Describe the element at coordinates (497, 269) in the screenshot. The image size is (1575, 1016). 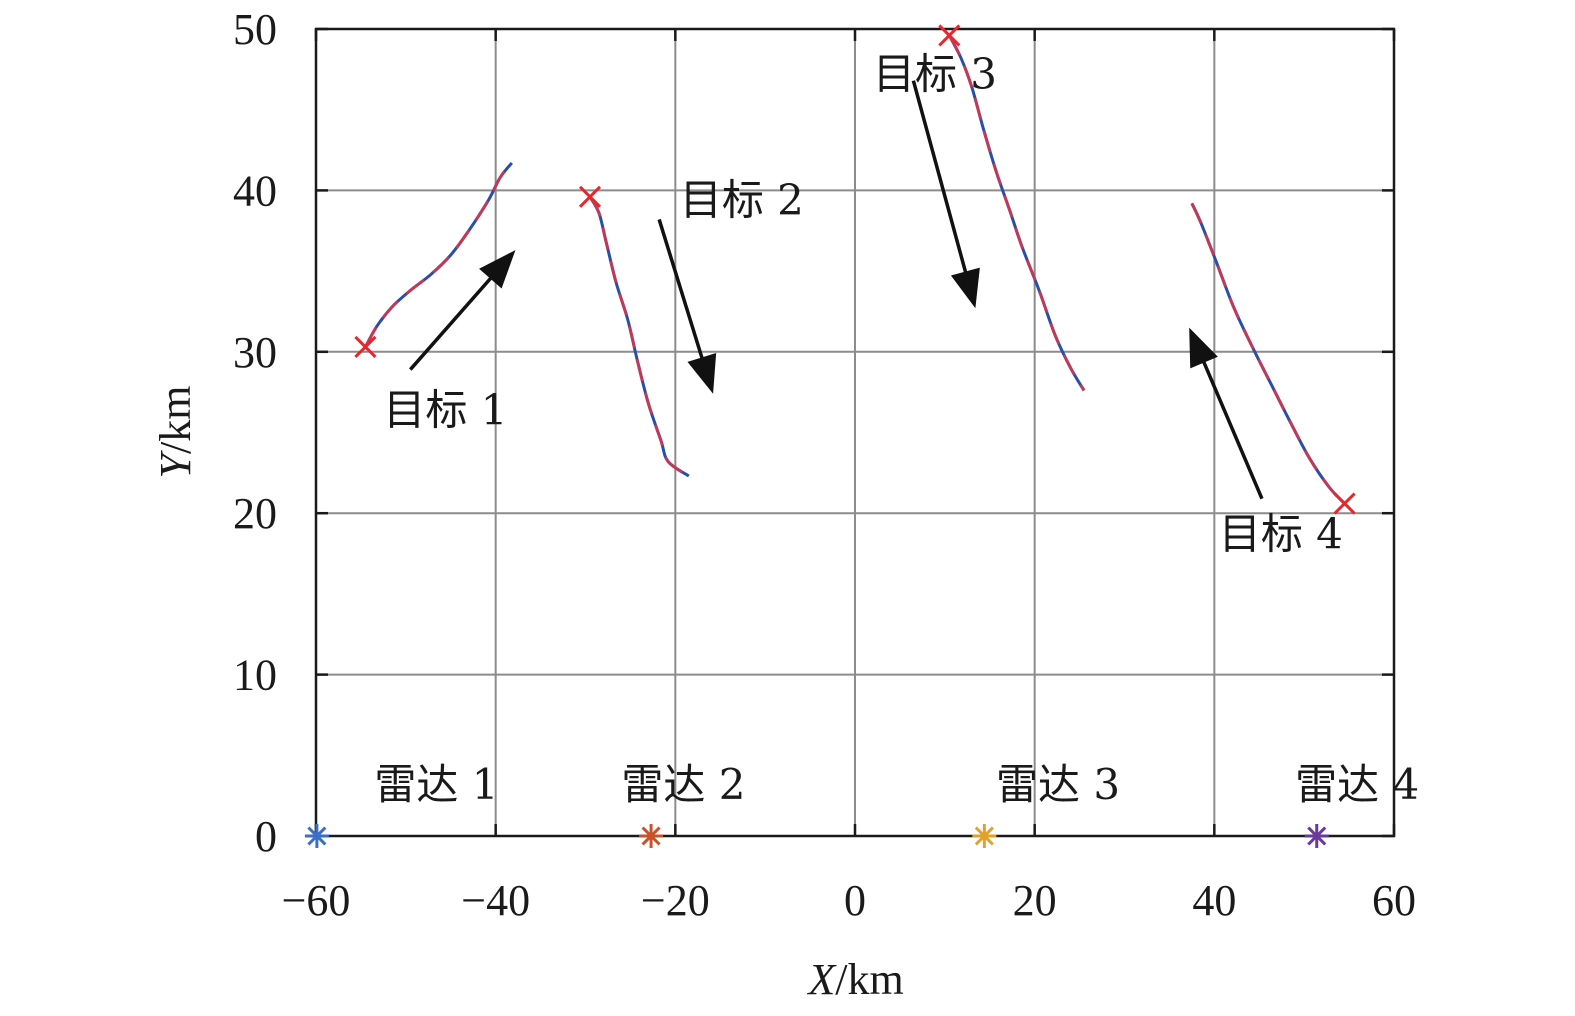
I see `target-1-arrow-head` at that location.